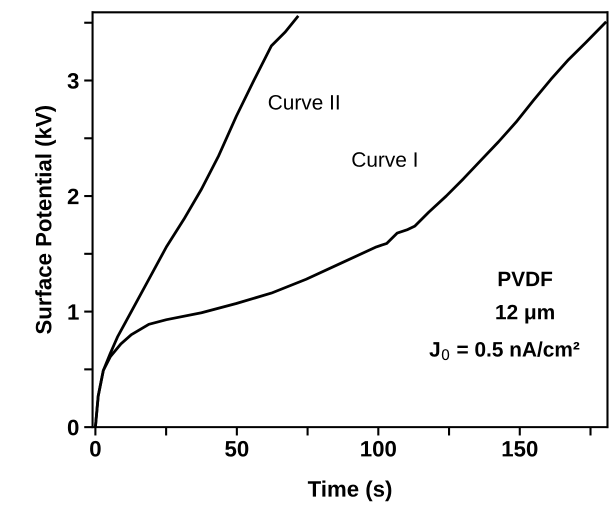 This screenshot has width=613, height=514. Describe the element at coordinates (525, 279) in the screenshot. I see `annotation: PVDF` at that location.